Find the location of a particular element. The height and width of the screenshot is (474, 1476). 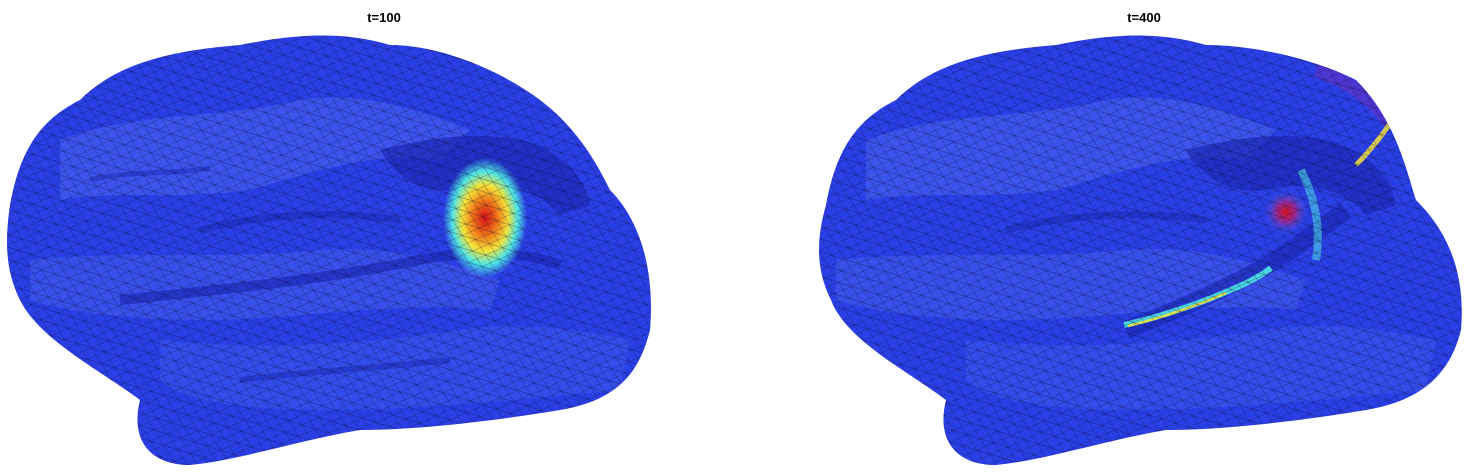

panel-title: t=400 is located at coordinates (1144, 17).